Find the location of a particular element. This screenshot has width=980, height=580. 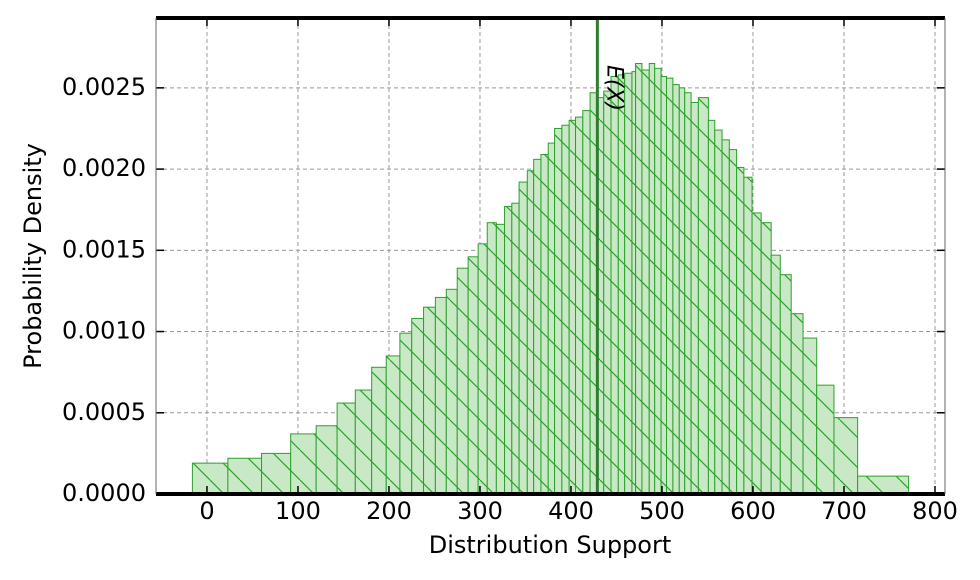

x-tick-label: 800 is located at coordinates (935, 511).